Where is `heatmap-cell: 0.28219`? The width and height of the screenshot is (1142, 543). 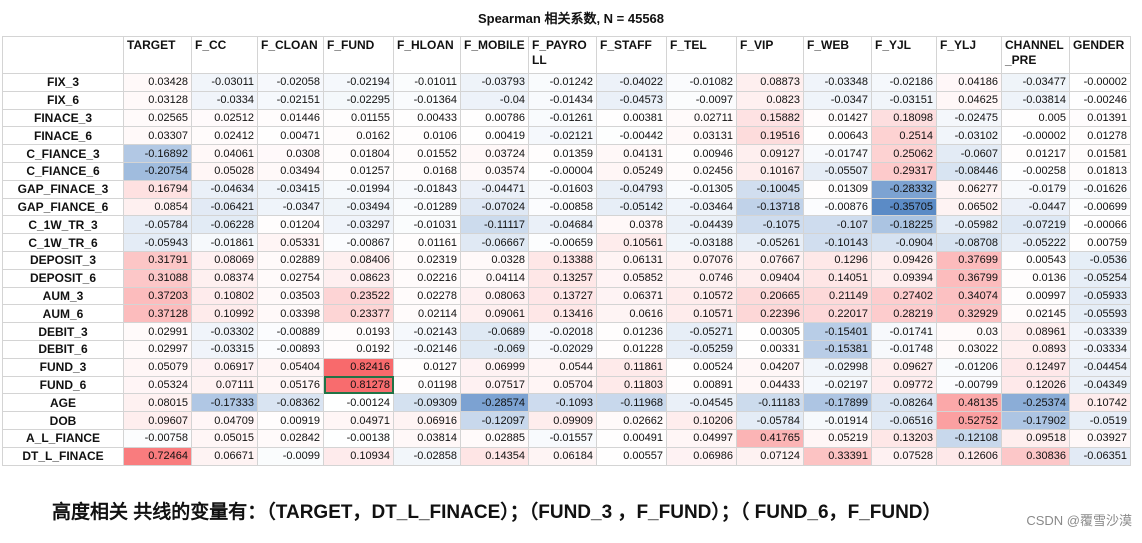 heatmap-cell: 0.28219 is located at coordinates (904, 314).